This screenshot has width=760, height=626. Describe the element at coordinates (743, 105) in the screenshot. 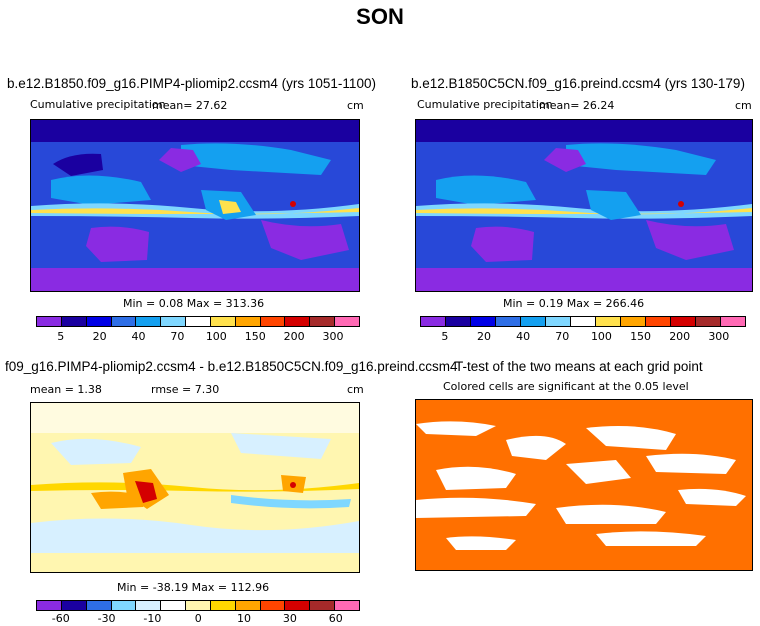

I see `panel2-units: cm` at that location.